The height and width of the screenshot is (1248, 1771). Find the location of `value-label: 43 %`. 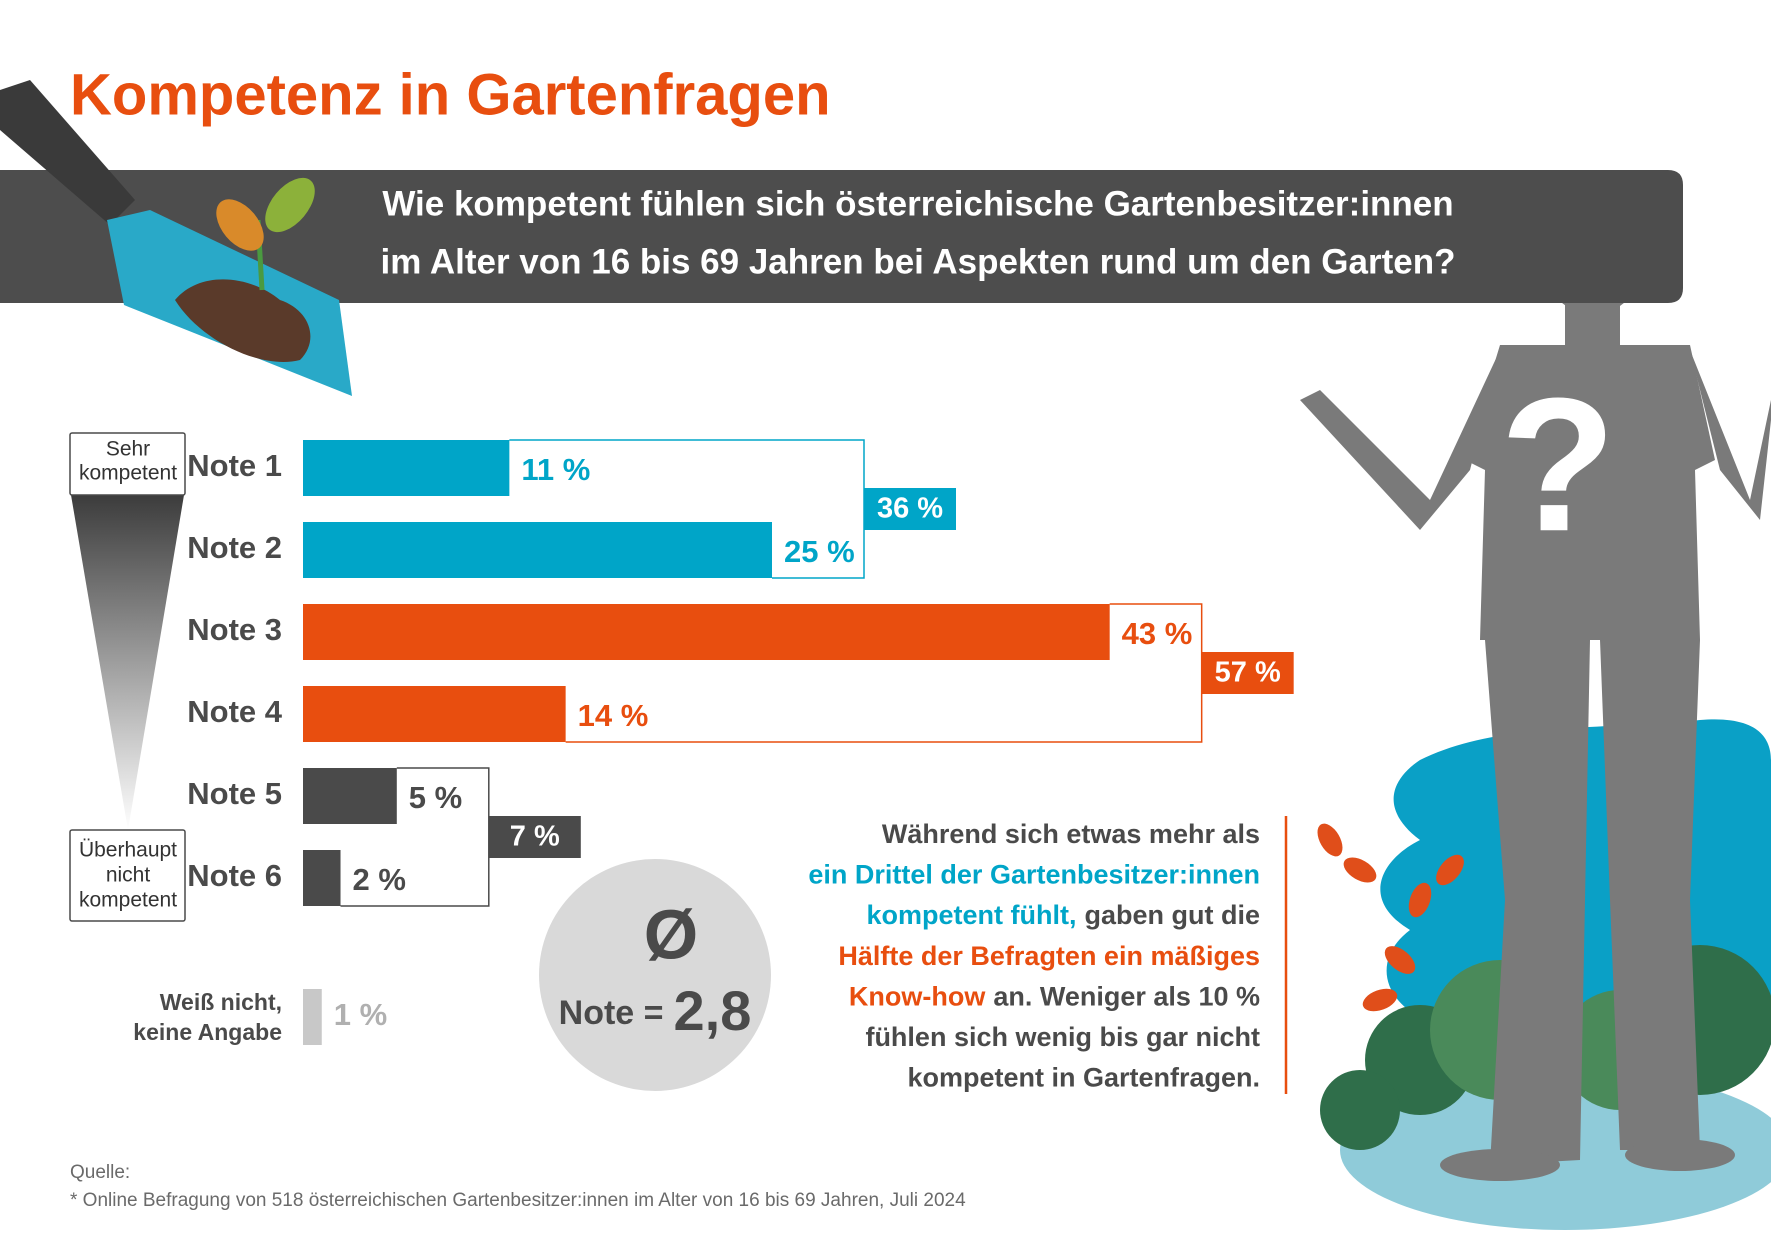

value-label: 43 % is located at coordinates (1157, 633).